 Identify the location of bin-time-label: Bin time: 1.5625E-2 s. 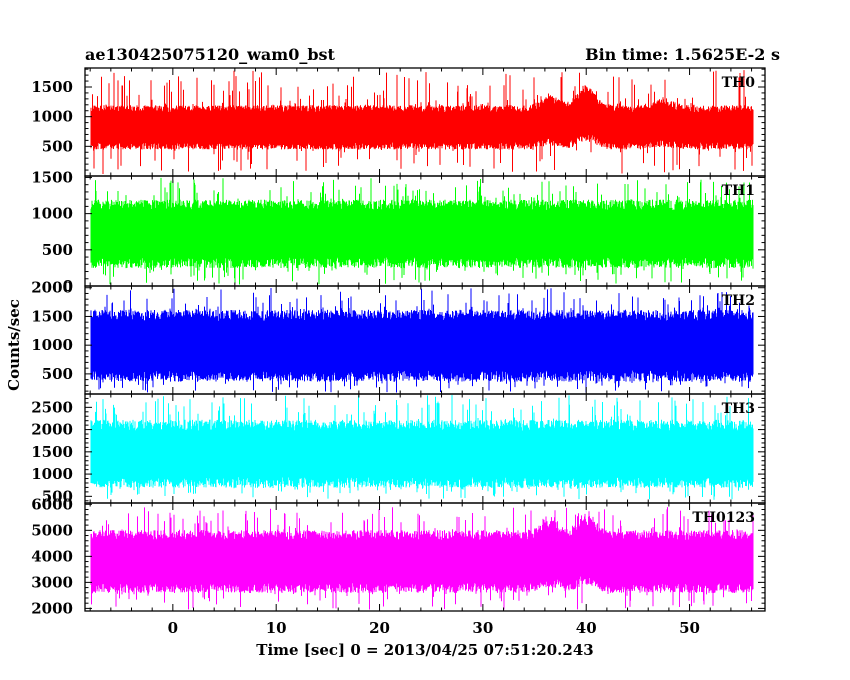
(682, 54).